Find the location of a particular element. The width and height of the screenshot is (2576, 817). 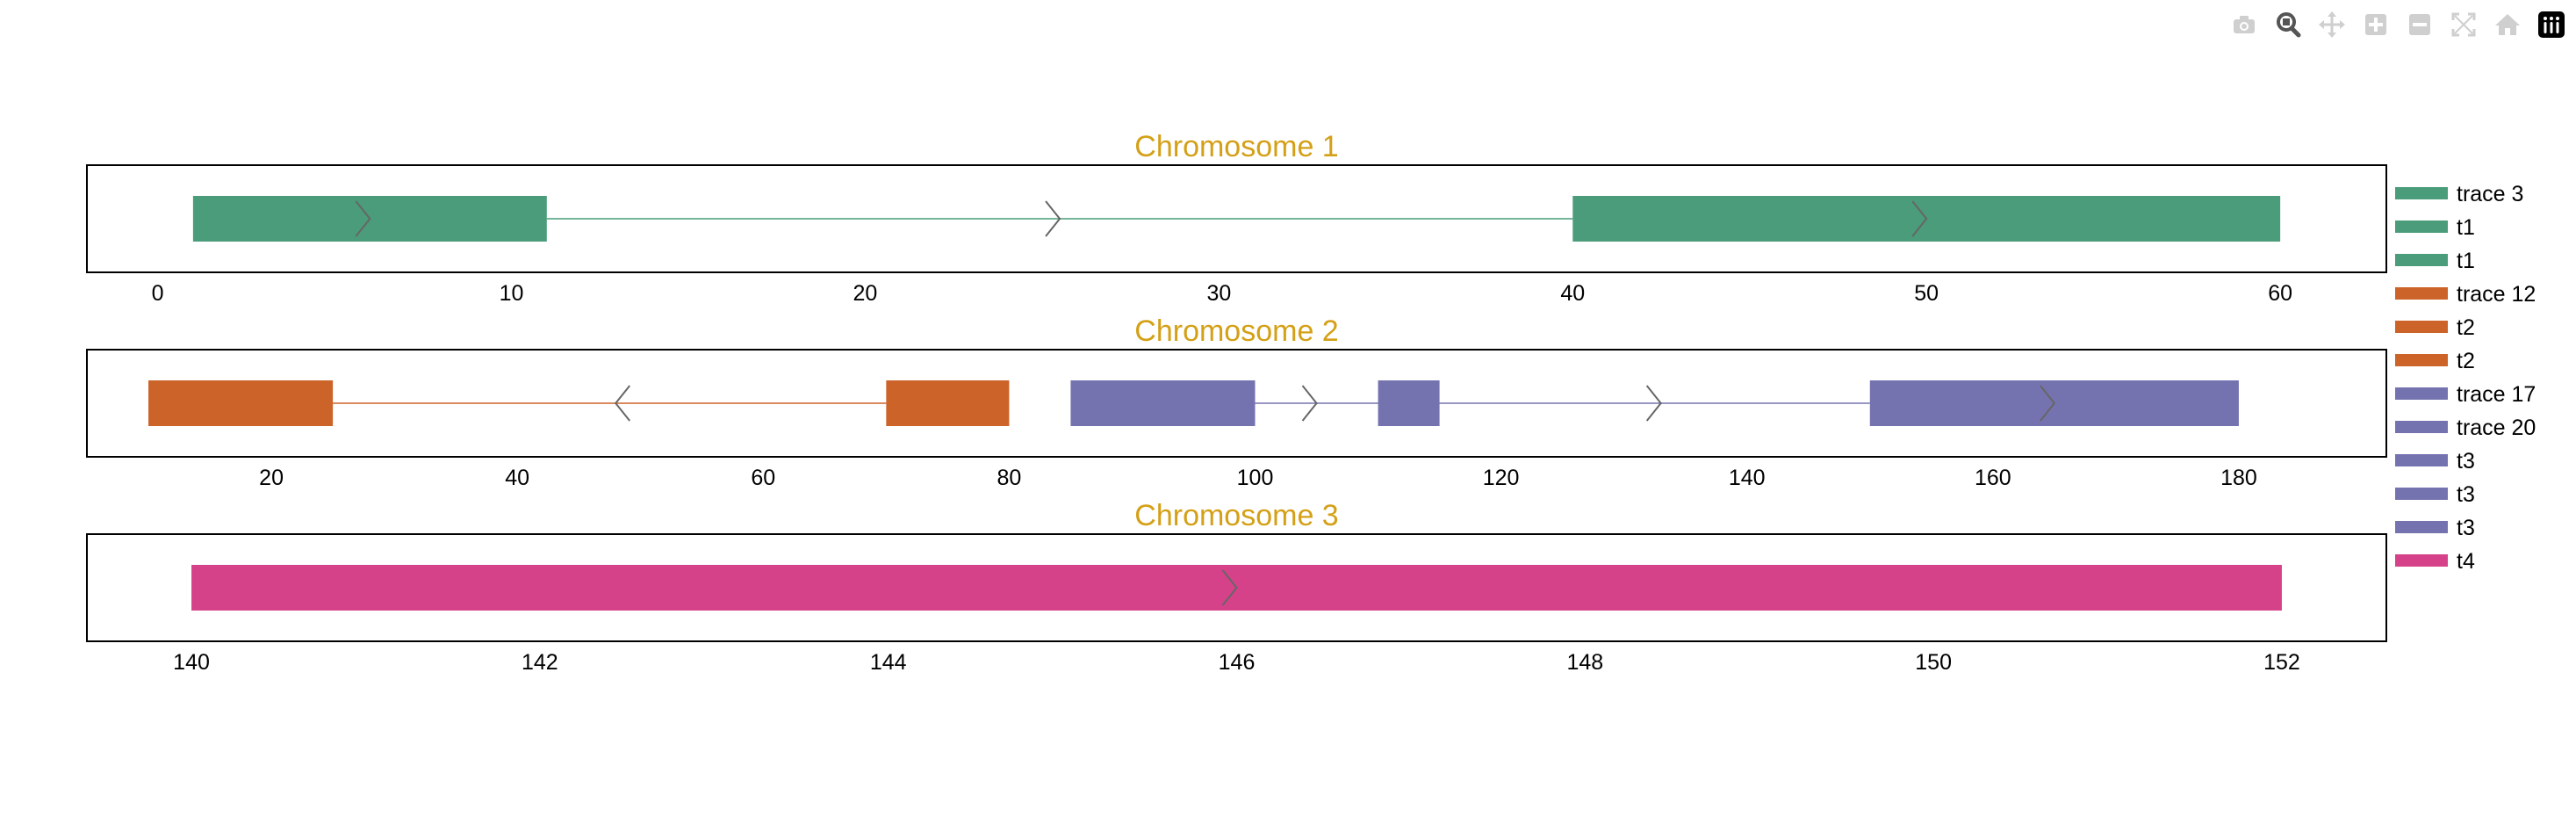

camera-icon is located at coordinates (2244, 24).